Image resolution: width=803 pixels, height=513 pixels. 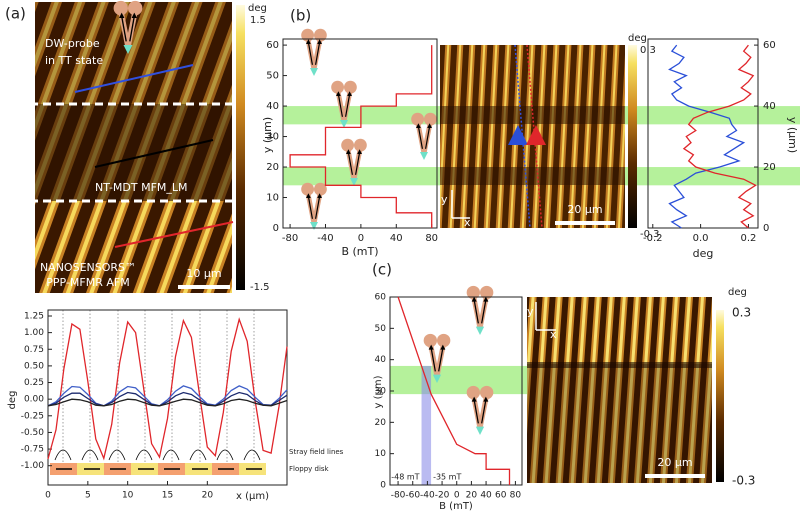 I want to click on x-tick-label: 10, so click(x=128, y=496).